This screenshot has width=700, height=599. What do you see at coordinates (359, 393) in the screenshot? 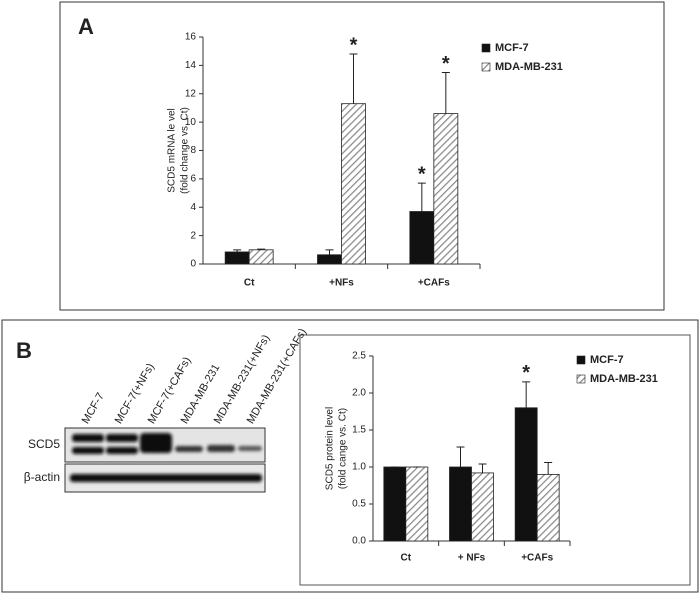
I see `y-tick-label: 2.0` at bounding box center [359, 393].